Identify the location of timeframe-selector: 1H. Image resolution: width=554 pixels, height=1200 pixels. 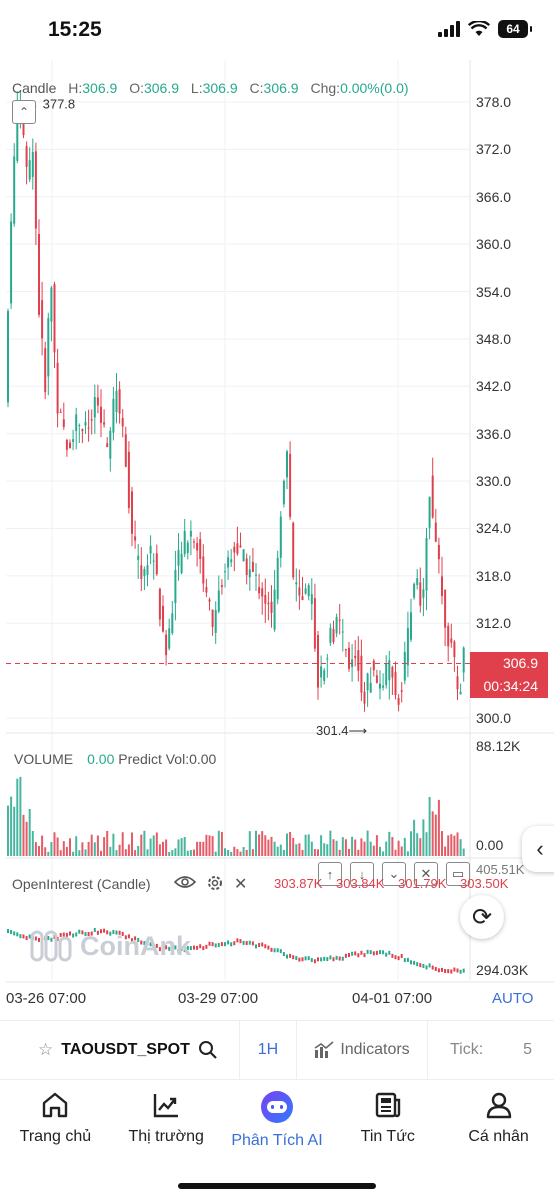
(268, 1050).